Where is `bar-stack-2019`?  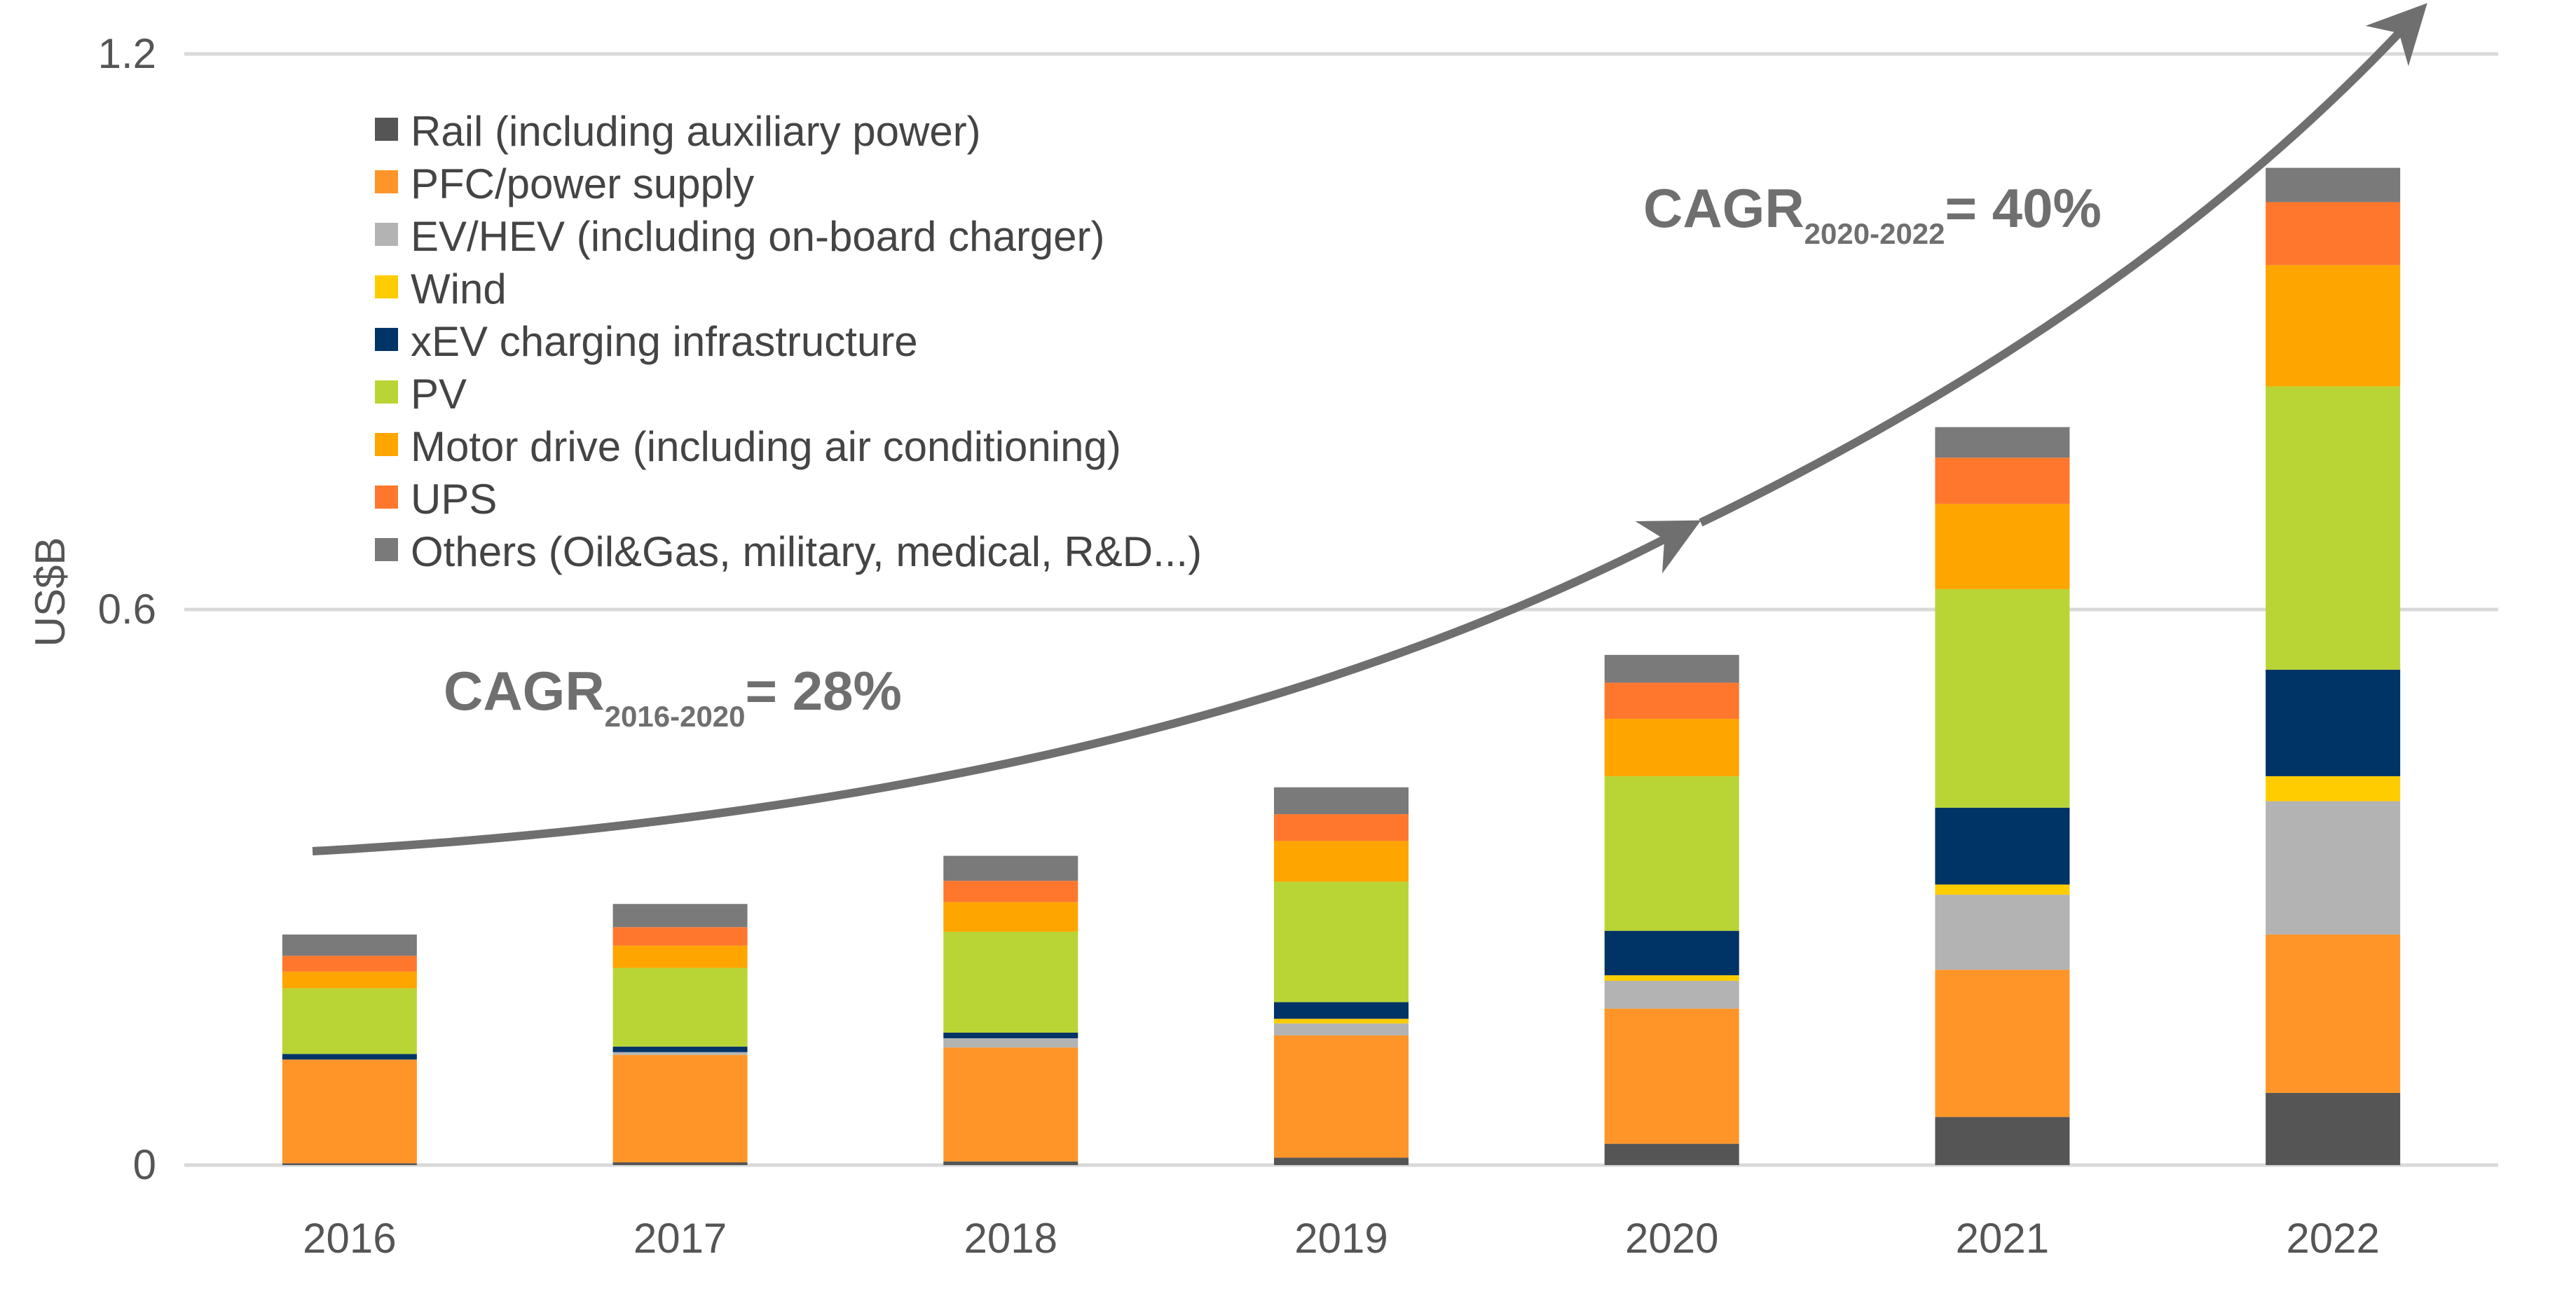
bar-stack-2019 is located at coordinates (1341, 976).